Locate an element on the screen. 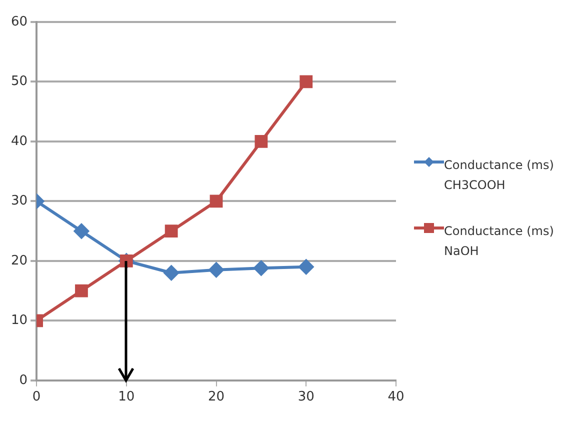 Image resolution: width=584 pixels, height=427 pixels. x-tick-label: 10 is located at coordinates (126, 397).